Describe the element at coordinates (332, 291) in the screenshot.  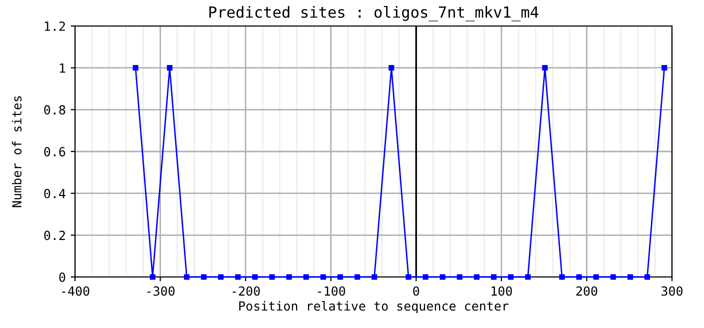
I see `x-tick-label: -100` at that location.